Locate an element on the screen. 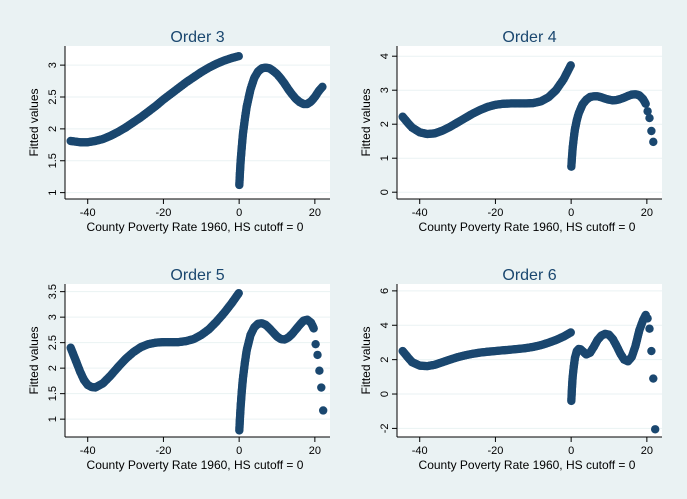  panel-title: Order 5 is located at coordinates (197, 275).